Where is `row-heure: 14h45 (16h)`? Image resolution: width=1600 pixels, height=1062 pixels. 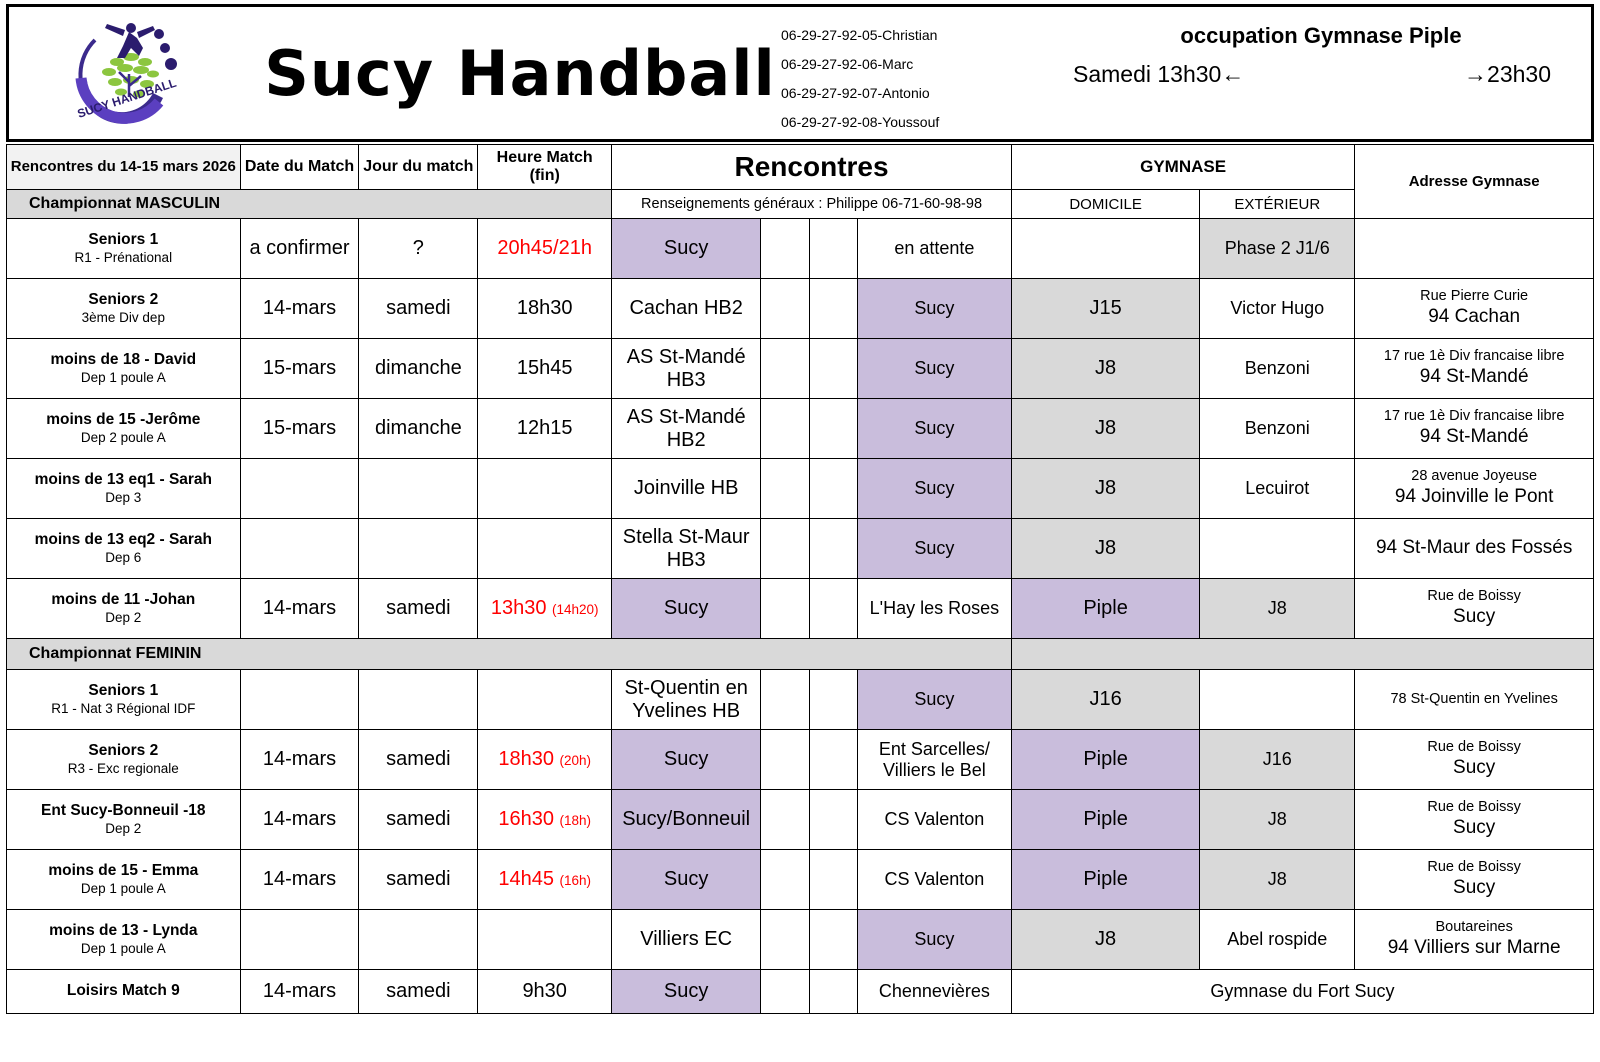 row-heure: 14h45 (16h) is located at coordinates (545, 879).